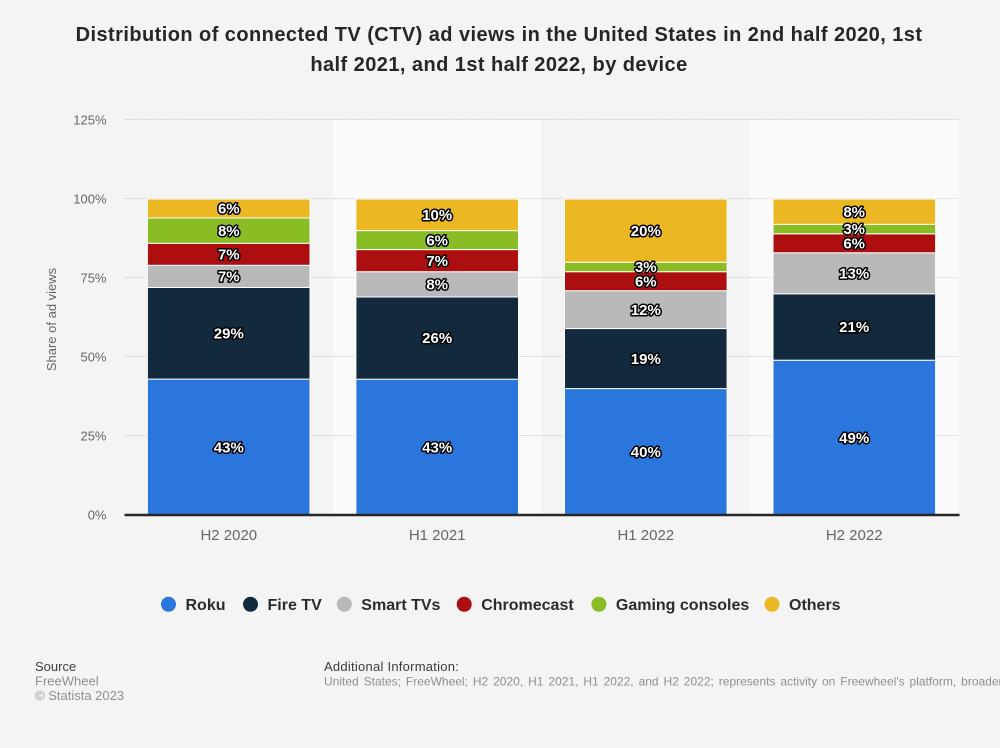  What do you see at coordinates (93, 278) in the screenshot?
I see `svg-text: 75%` at bounding box center [93, 278].